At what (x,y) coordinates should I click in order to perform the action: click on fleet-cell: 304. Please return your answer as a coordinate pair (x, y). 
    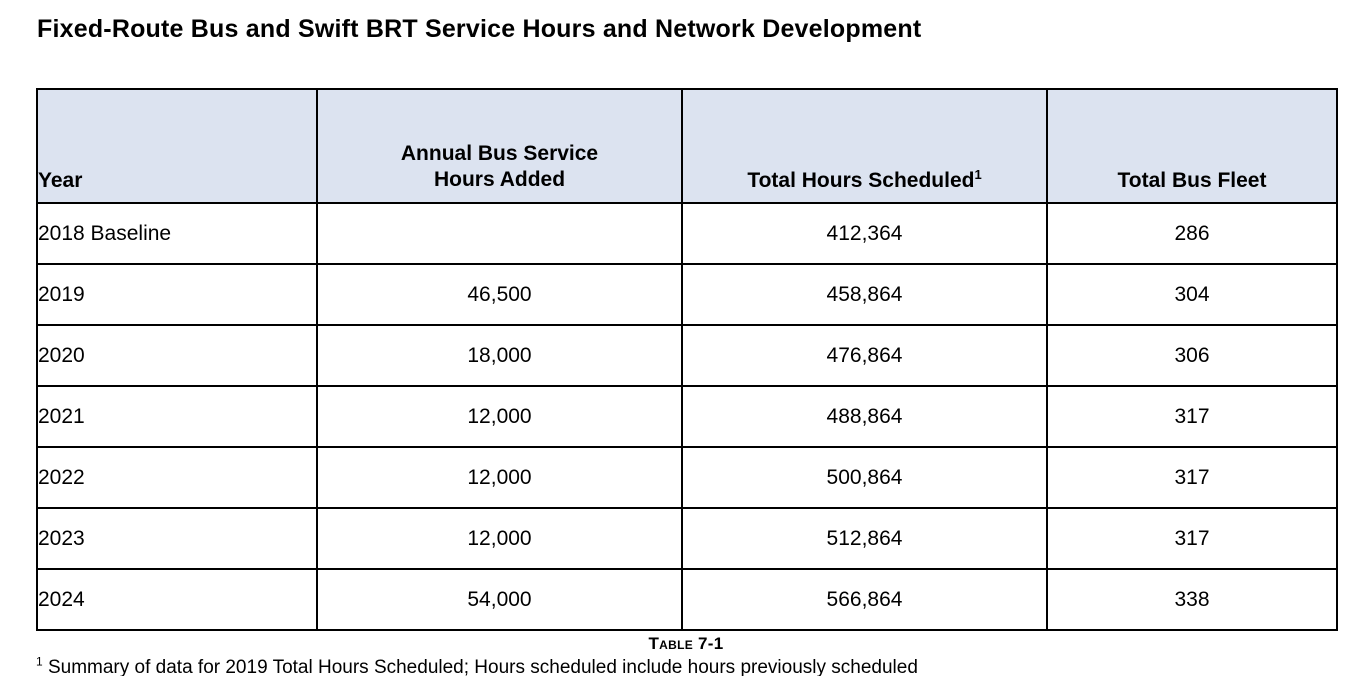
    Looking at the image, I should click on (1192, 294).